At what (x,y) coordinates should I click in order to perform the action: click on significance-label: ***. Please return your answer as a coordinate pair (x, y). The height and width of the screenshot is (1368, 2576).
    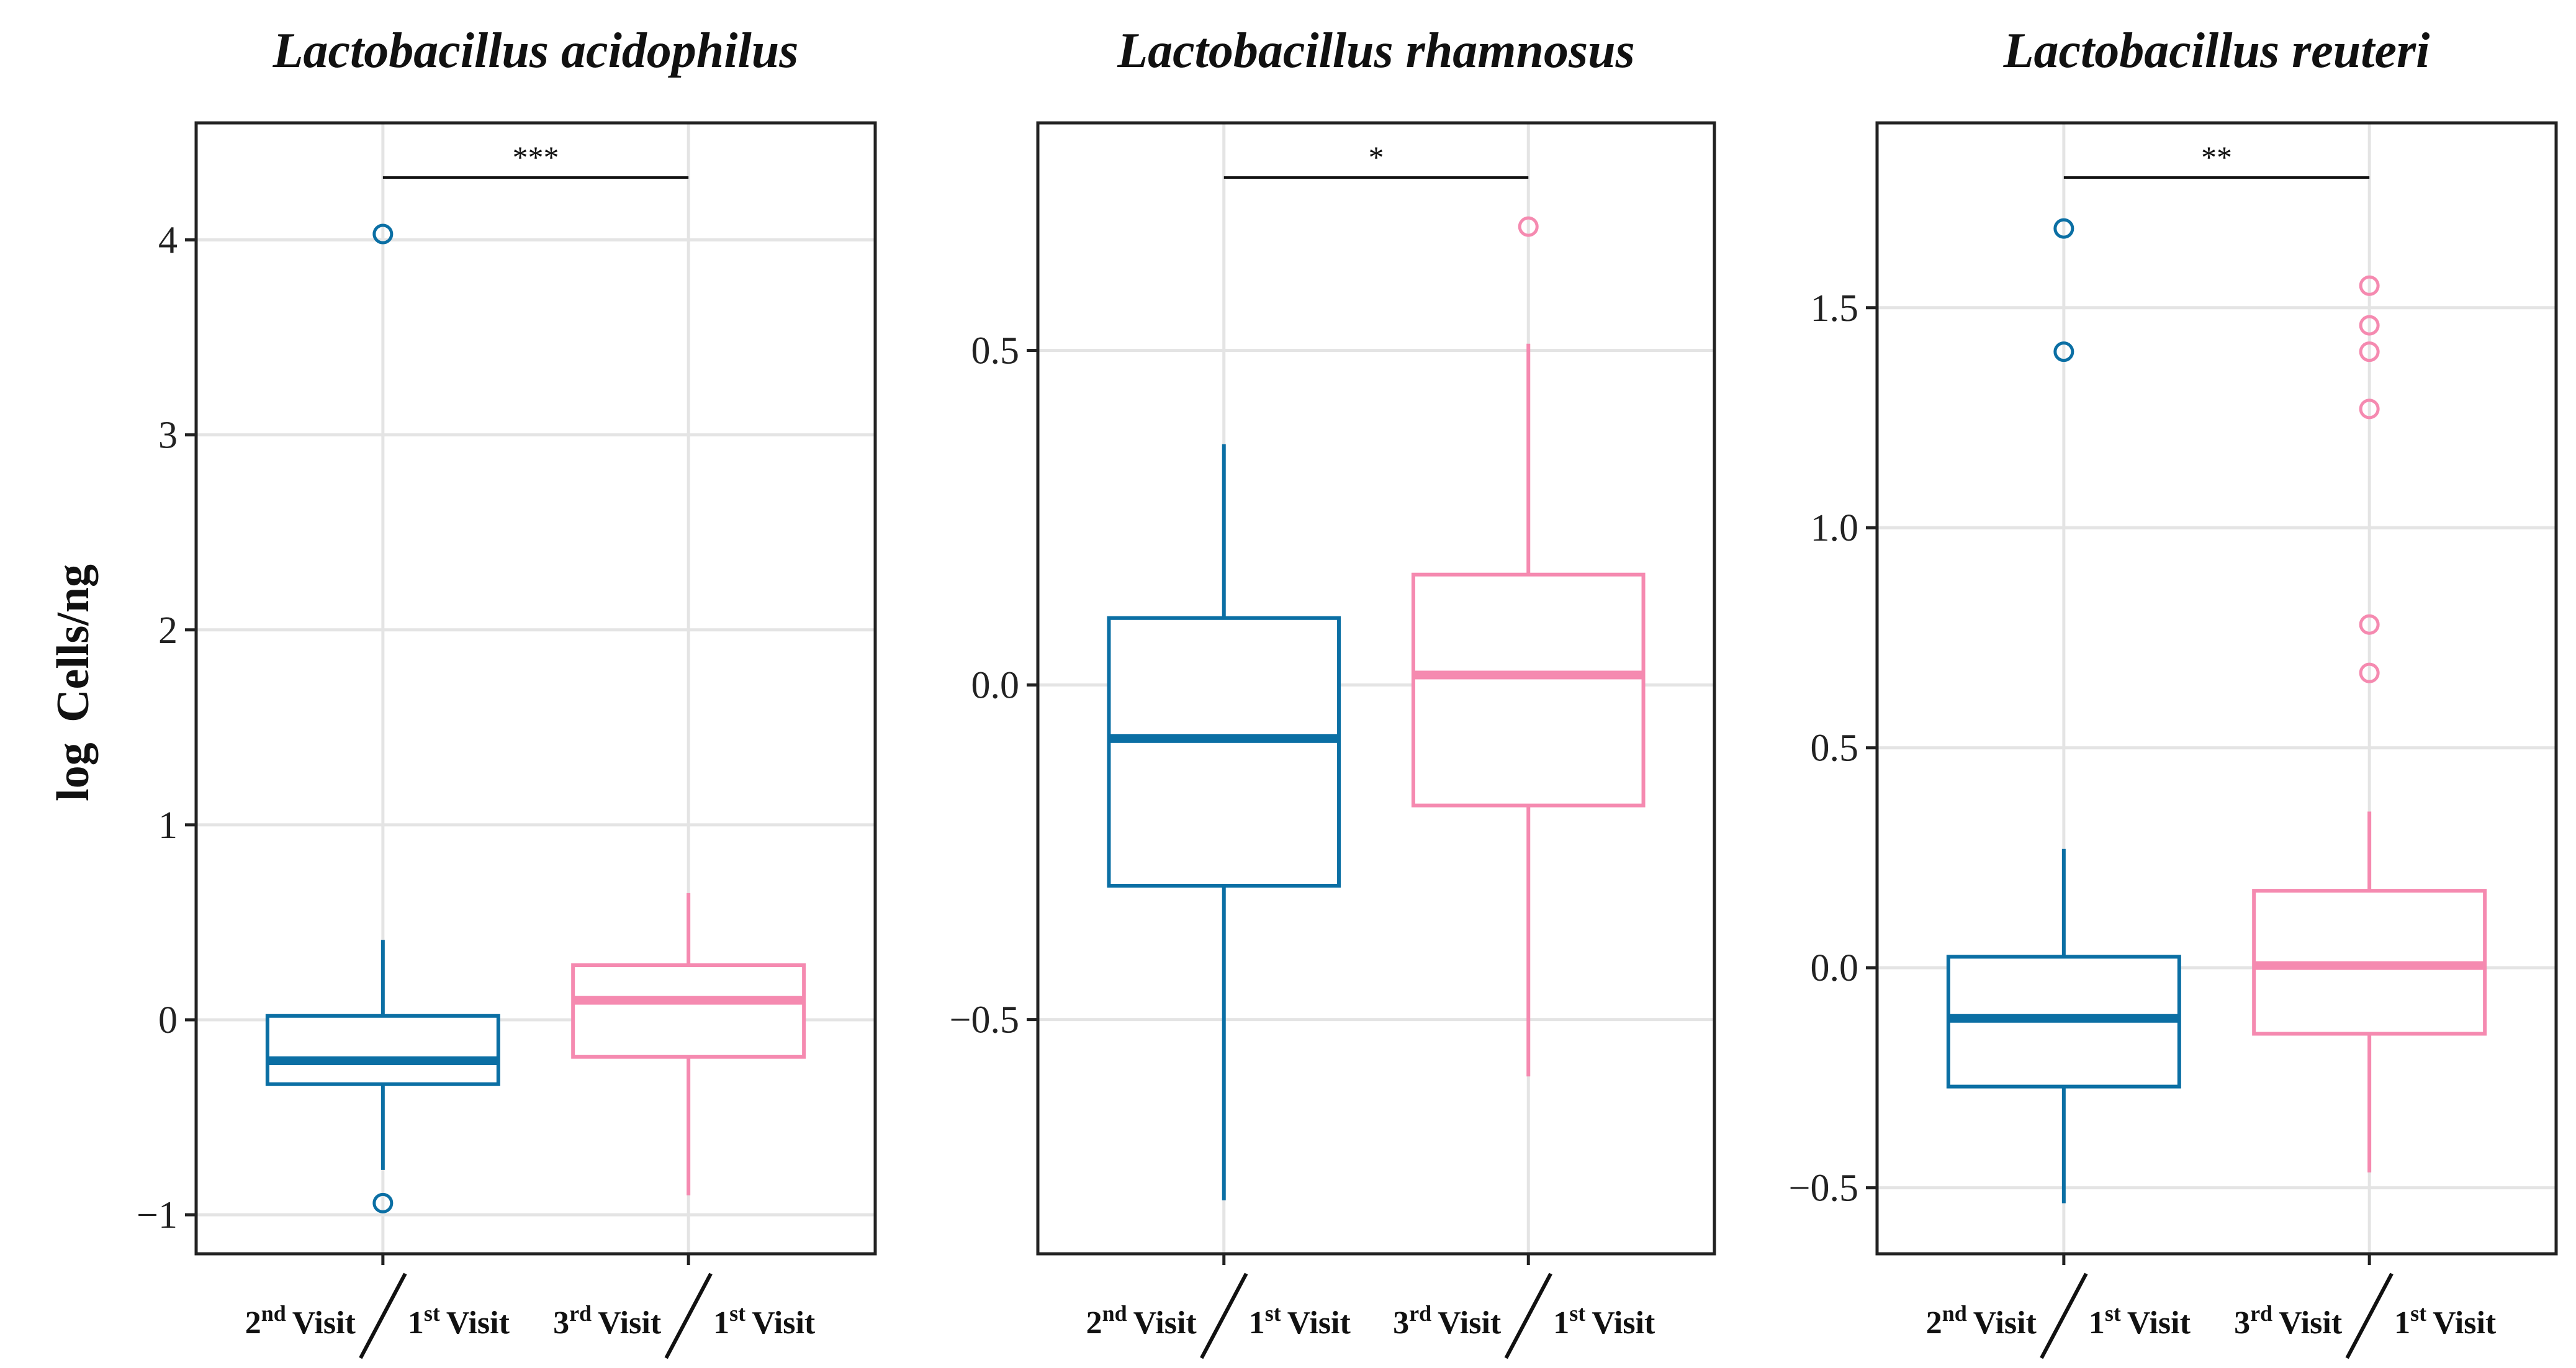
    Looking at the image, I should click on (536, 157).